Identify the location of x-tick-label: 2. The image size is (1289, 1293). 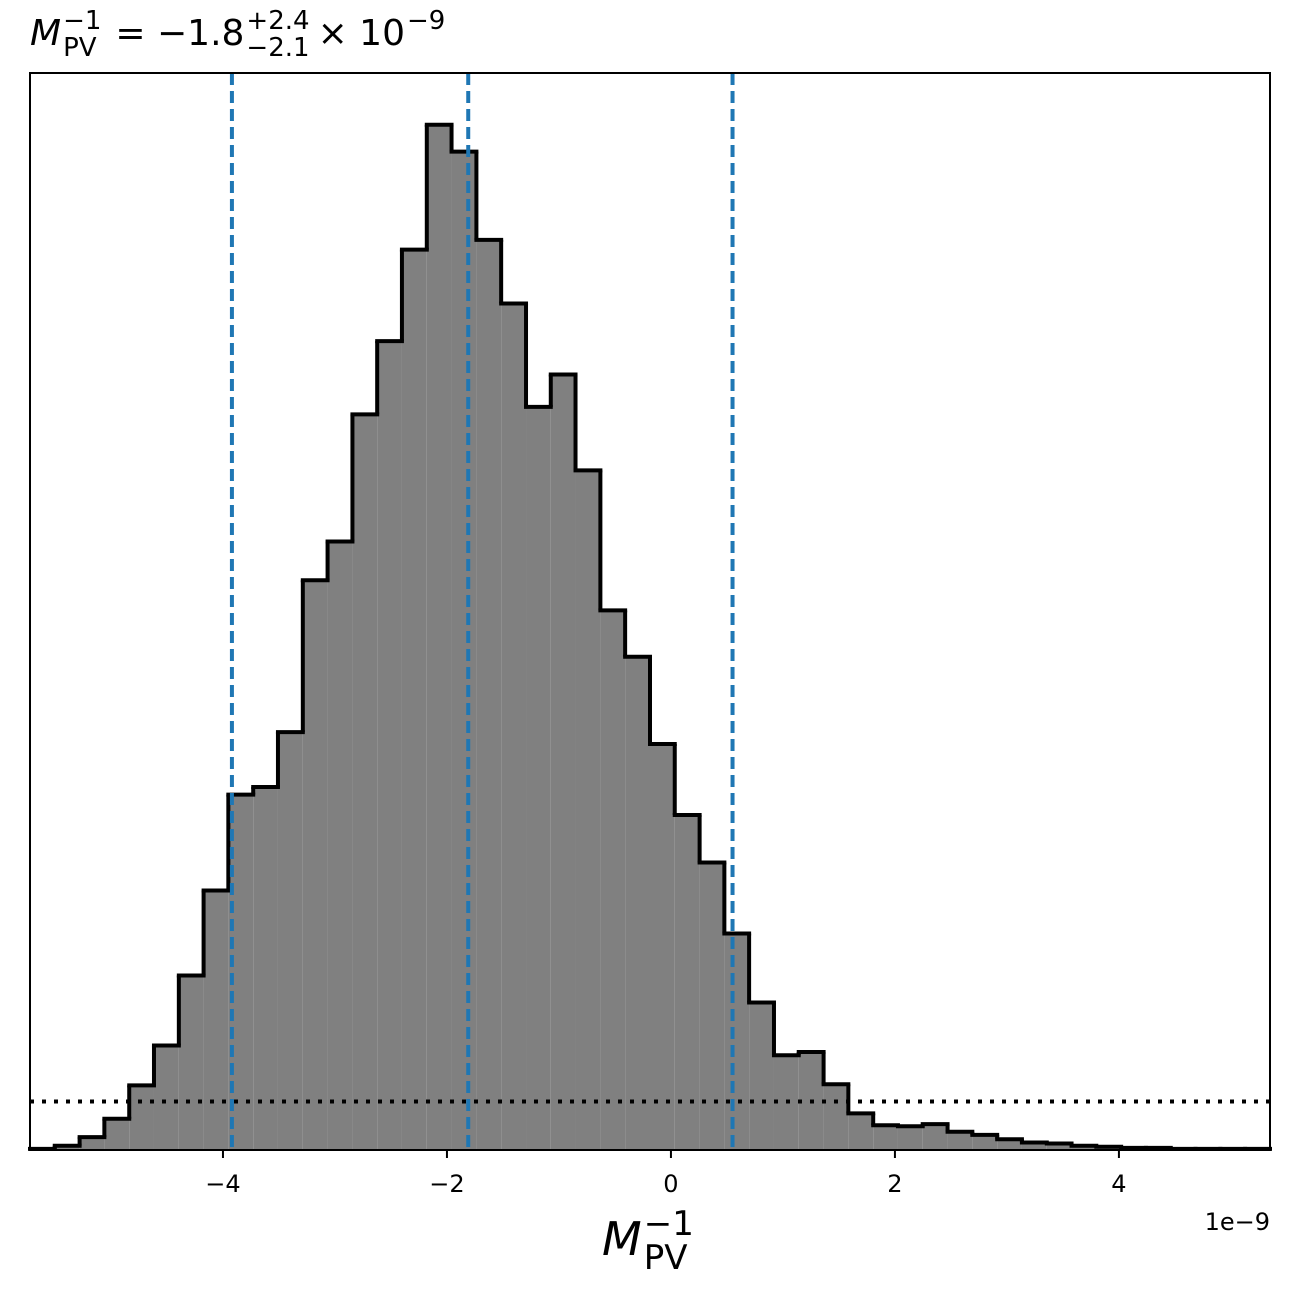
(894, 1184).